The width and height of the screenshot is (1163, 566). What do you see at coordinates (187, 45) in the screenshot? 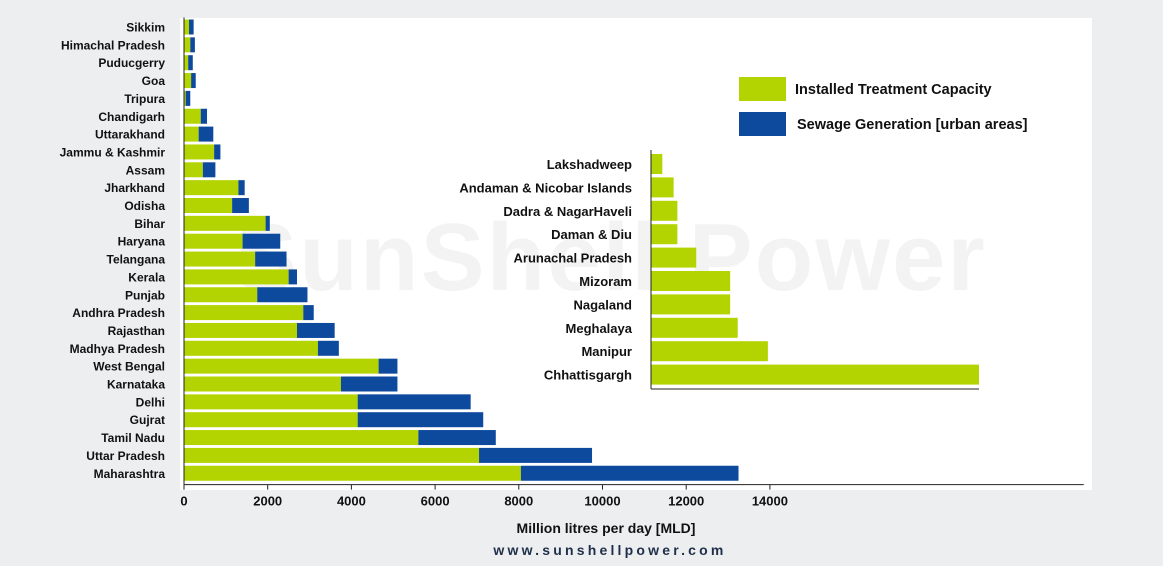
I see `bar-installed-himachal-pradesh` at bounding box center [187, 45].